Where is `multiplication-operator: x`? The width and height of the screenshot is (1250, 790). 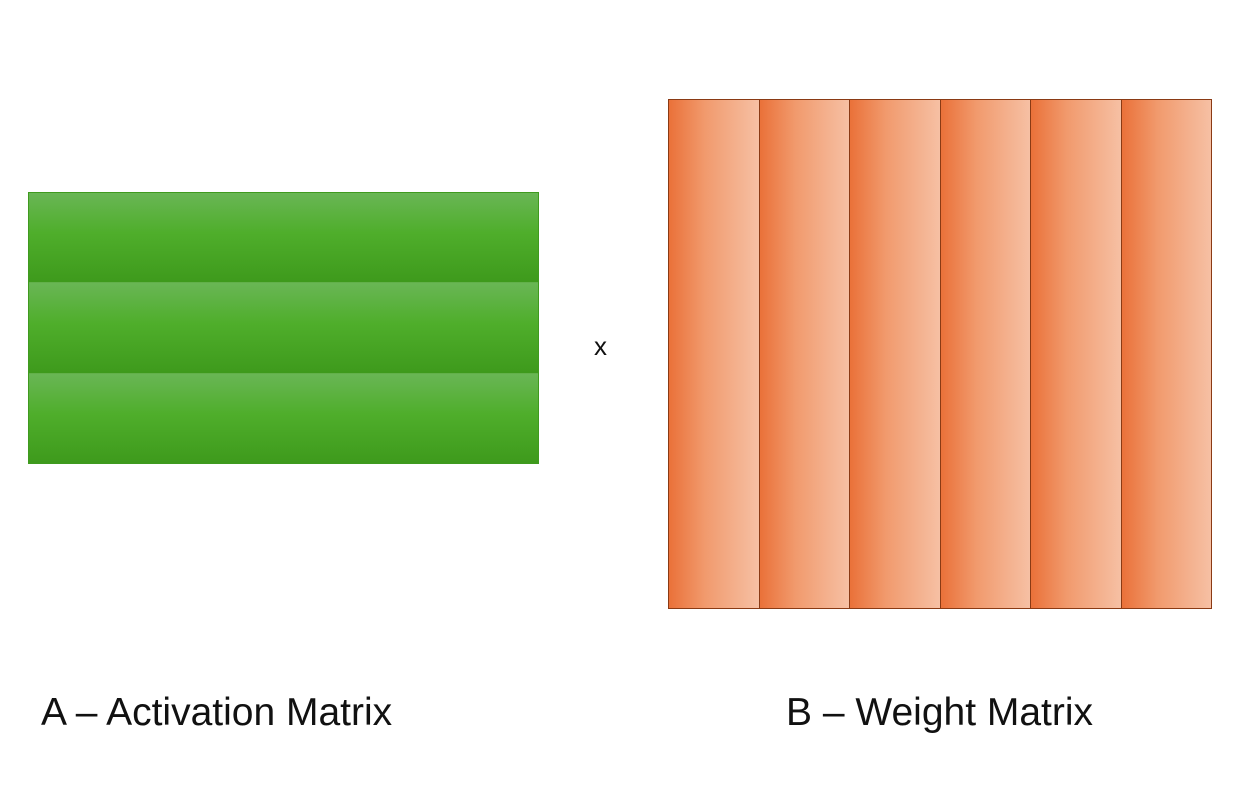 multiplication-operator: x is located at coordinates (600, 346).